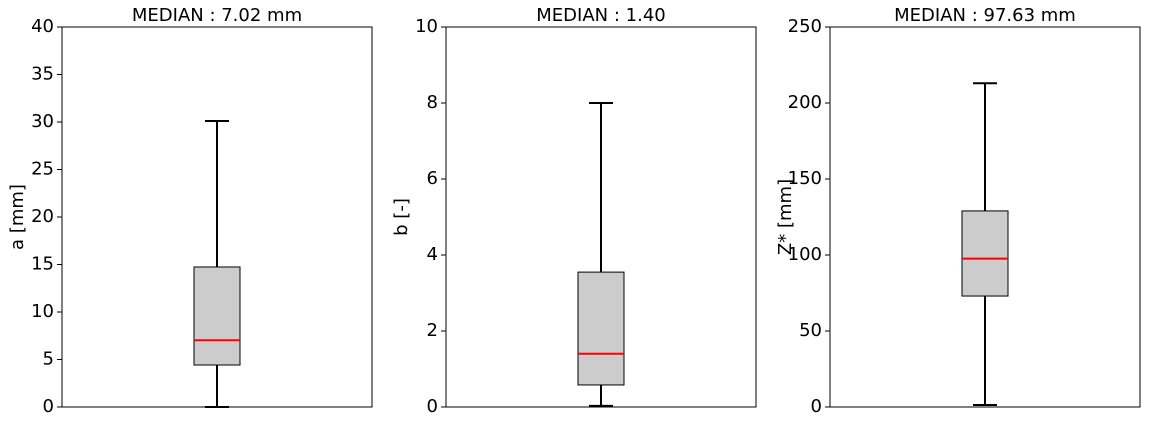  Describe the element at coordinates (805, 26) in the screenshot. I see `y-tick-label: 250` at that location.